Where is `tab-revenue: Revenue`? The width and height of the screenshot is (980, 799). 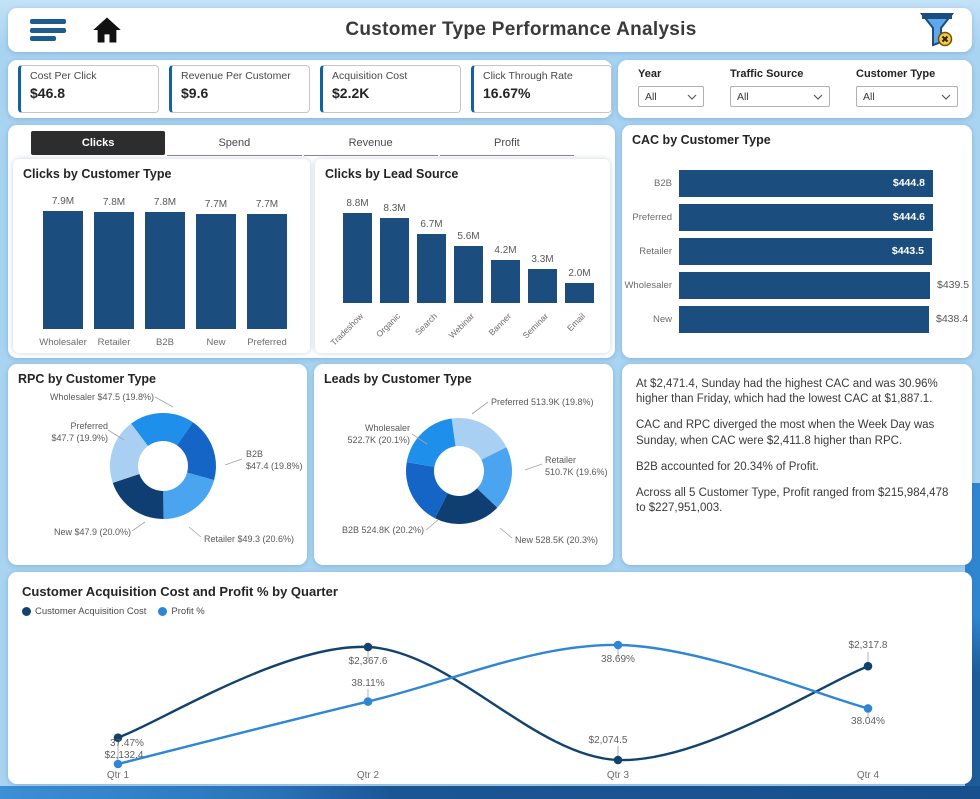
tab-revenue: Revenue is located at coordinates (370, 143).